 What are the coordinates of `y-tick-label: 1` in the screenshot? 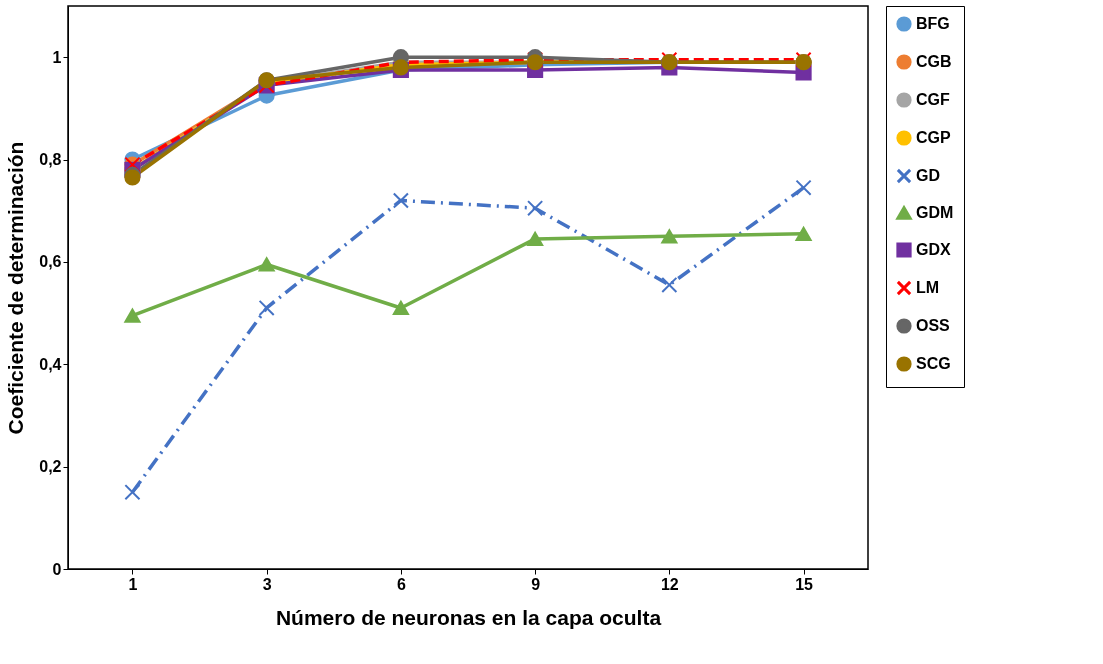 It's located at (57, 57).